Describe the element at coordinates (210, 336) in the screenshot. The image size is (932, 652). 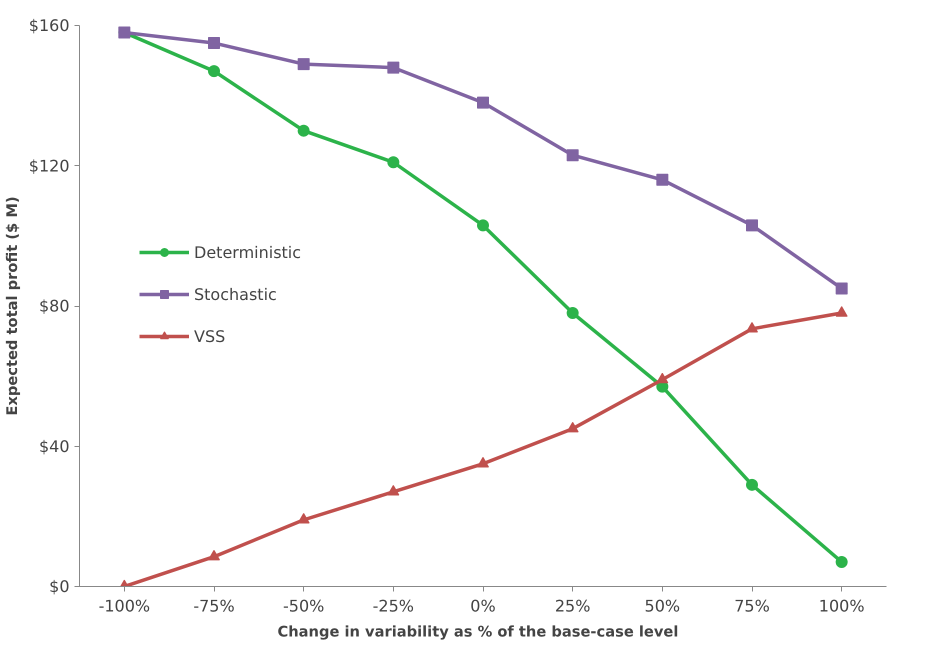
I see `legend-label: VSS` at that location.